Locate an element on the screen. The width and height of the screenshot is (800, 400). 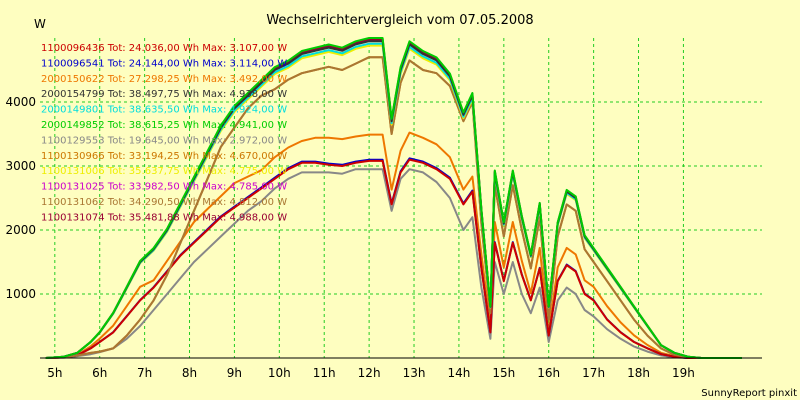
y-axis-label: W is located at coordinates (40, 24).